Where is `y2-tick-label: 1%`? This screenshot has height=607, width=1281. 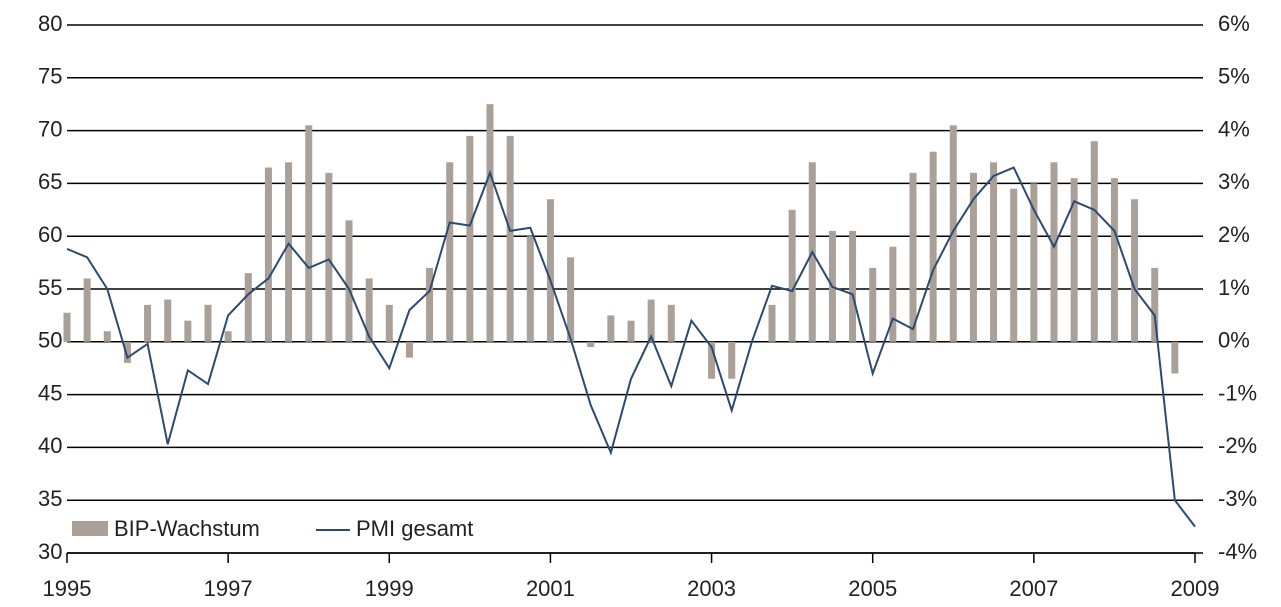
y2-tick-label: 1% is located at coordinates (1234, 287).